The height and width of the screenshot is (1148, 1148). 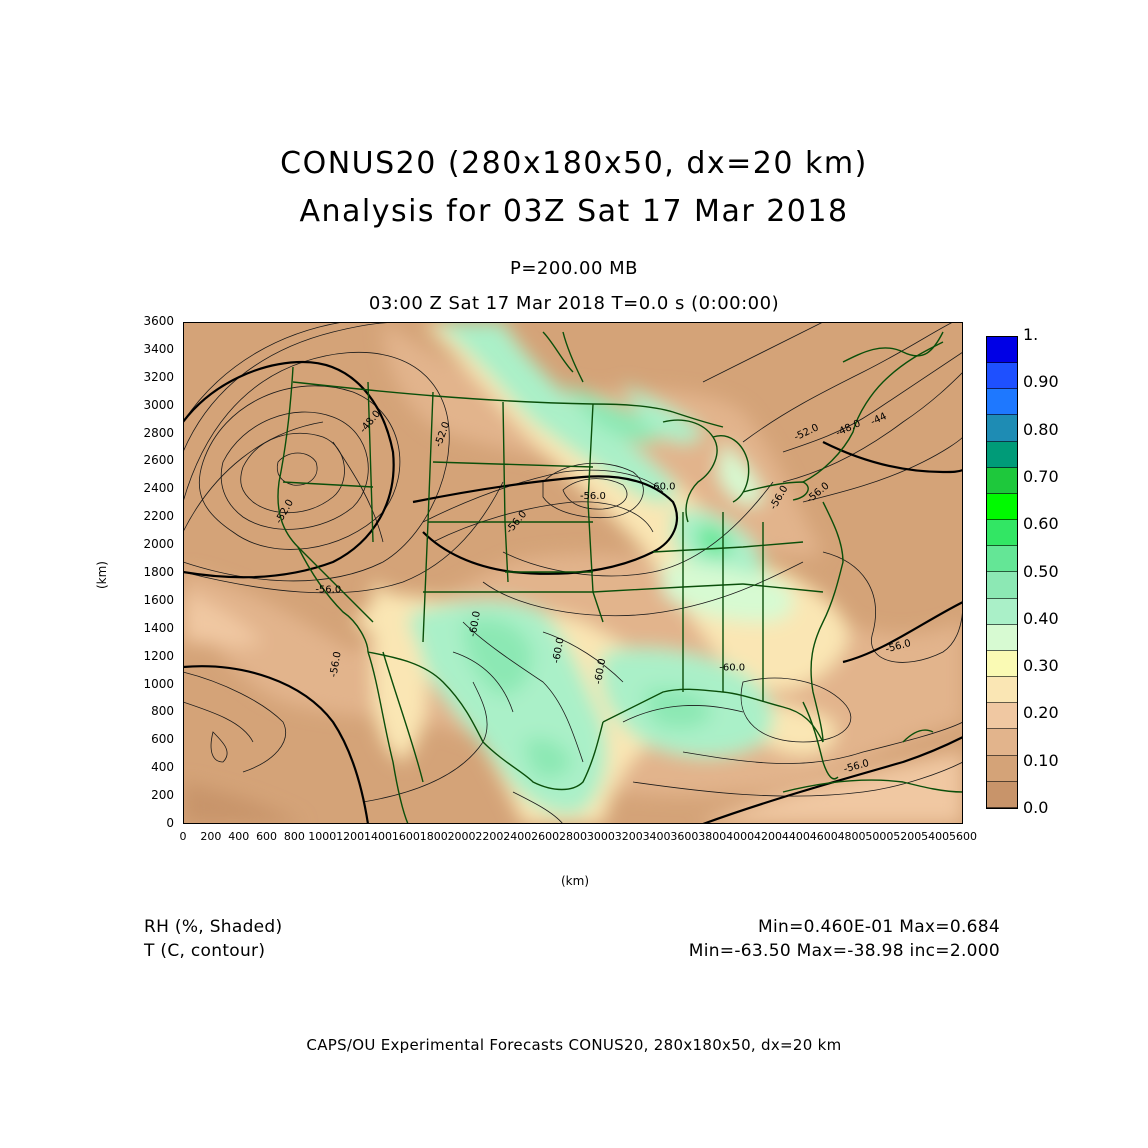 I want to click on colorbar-label: 0.60, so click(x=1041, y=524).